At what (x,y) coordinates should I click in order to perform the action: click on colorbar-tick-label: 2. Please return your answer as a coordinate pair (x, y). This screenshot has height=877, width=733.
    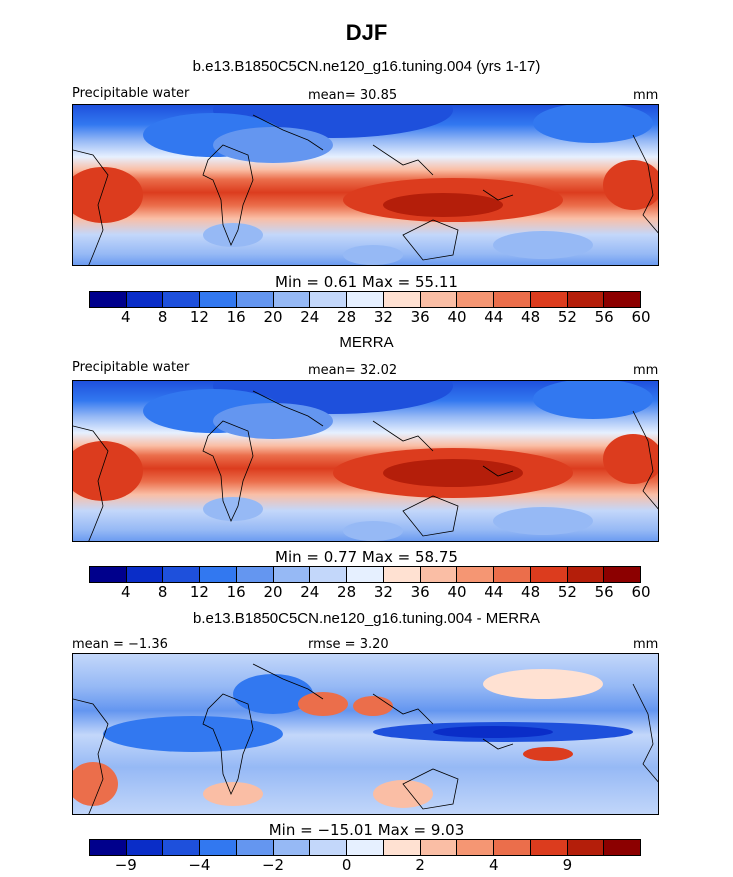
    Looking at the image, I should click on (420, 865).